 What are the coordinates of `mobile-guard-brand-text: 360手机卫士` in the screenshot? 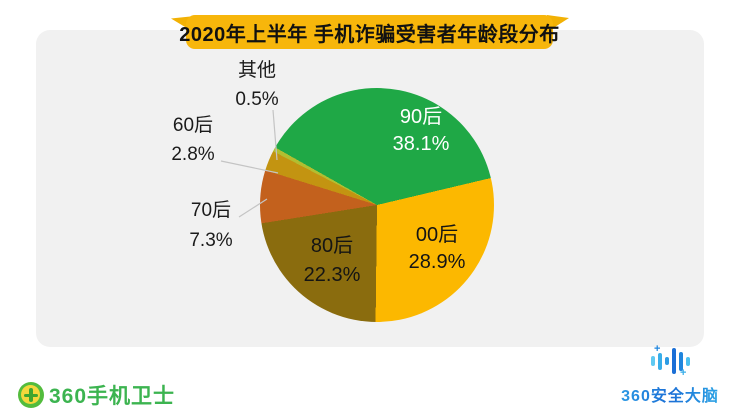 It's located at (112, 396).